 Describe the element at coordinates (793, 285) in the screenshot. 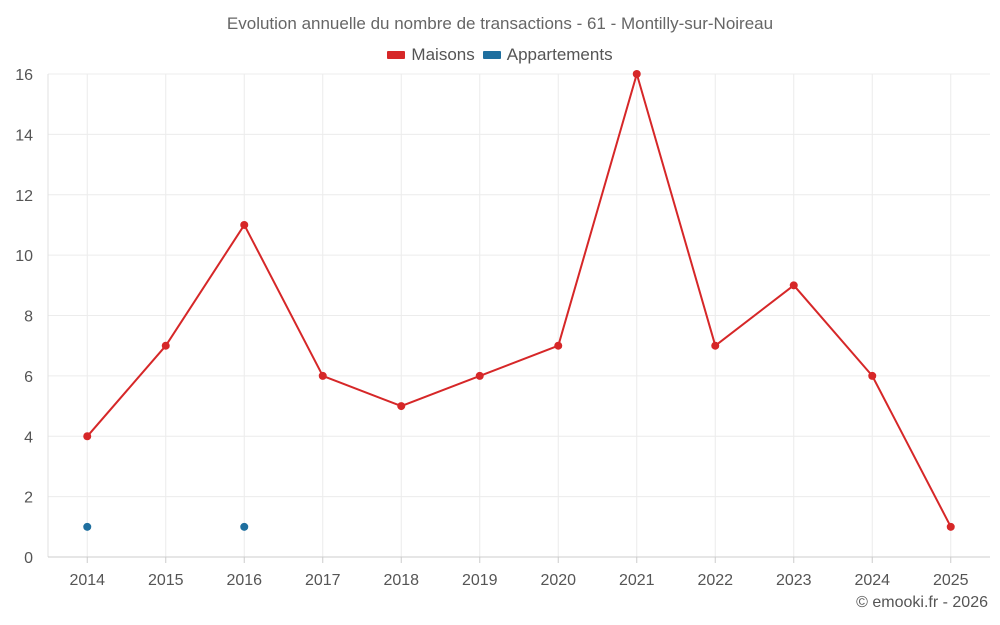

I see `data-point-maisons-2023` at that location.